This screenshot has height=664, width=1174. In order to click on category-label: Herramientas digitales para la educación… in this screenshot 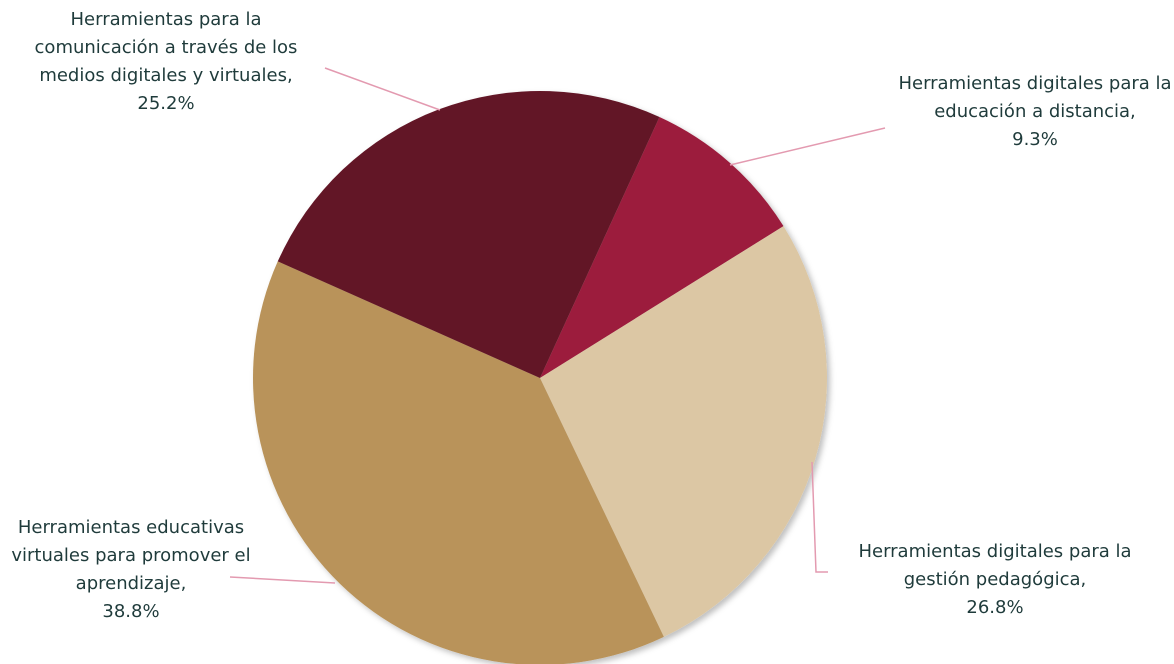, I will do `click(1035, 97)`.